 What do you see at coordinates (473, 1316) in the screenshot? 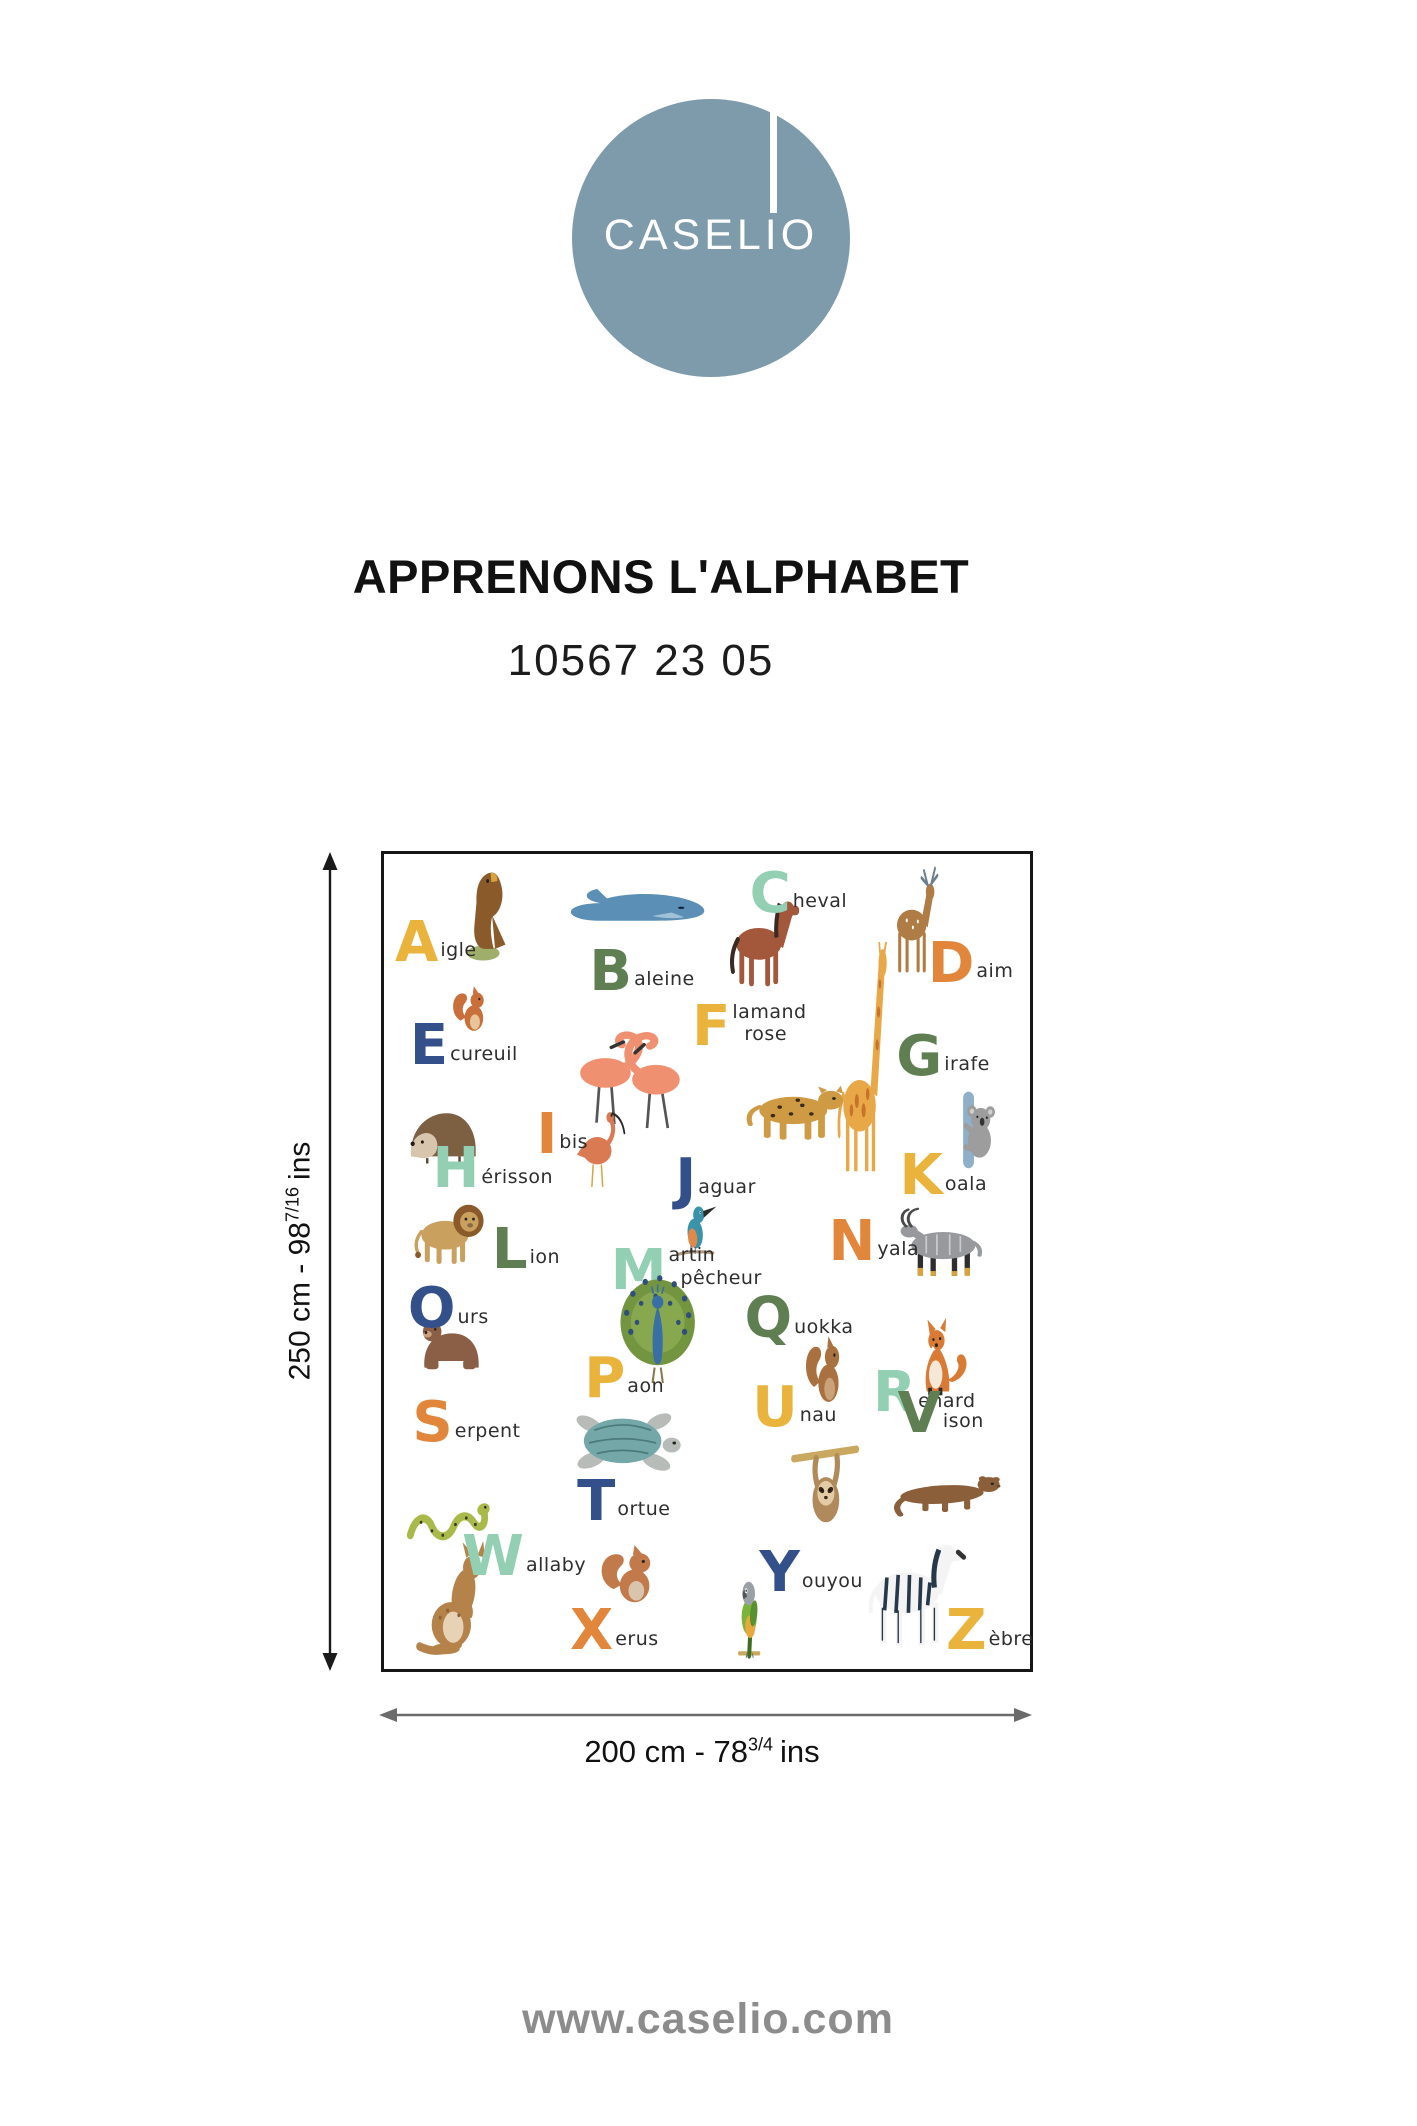
I see `animal-name-ours: urs` at bounding box center [473, 1316].